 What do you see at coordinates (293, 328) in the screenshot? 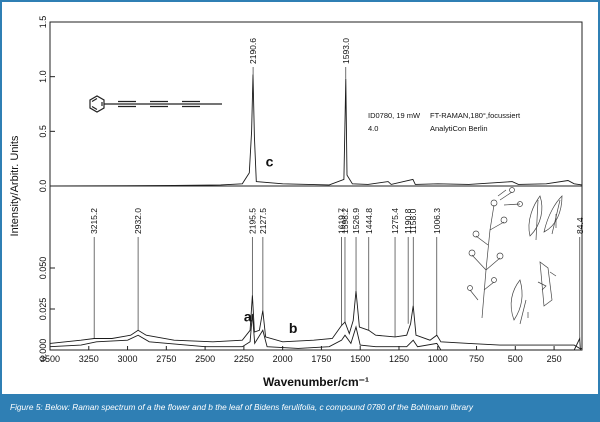
I see `series-b-label: b` at bounding box center [293, 328].